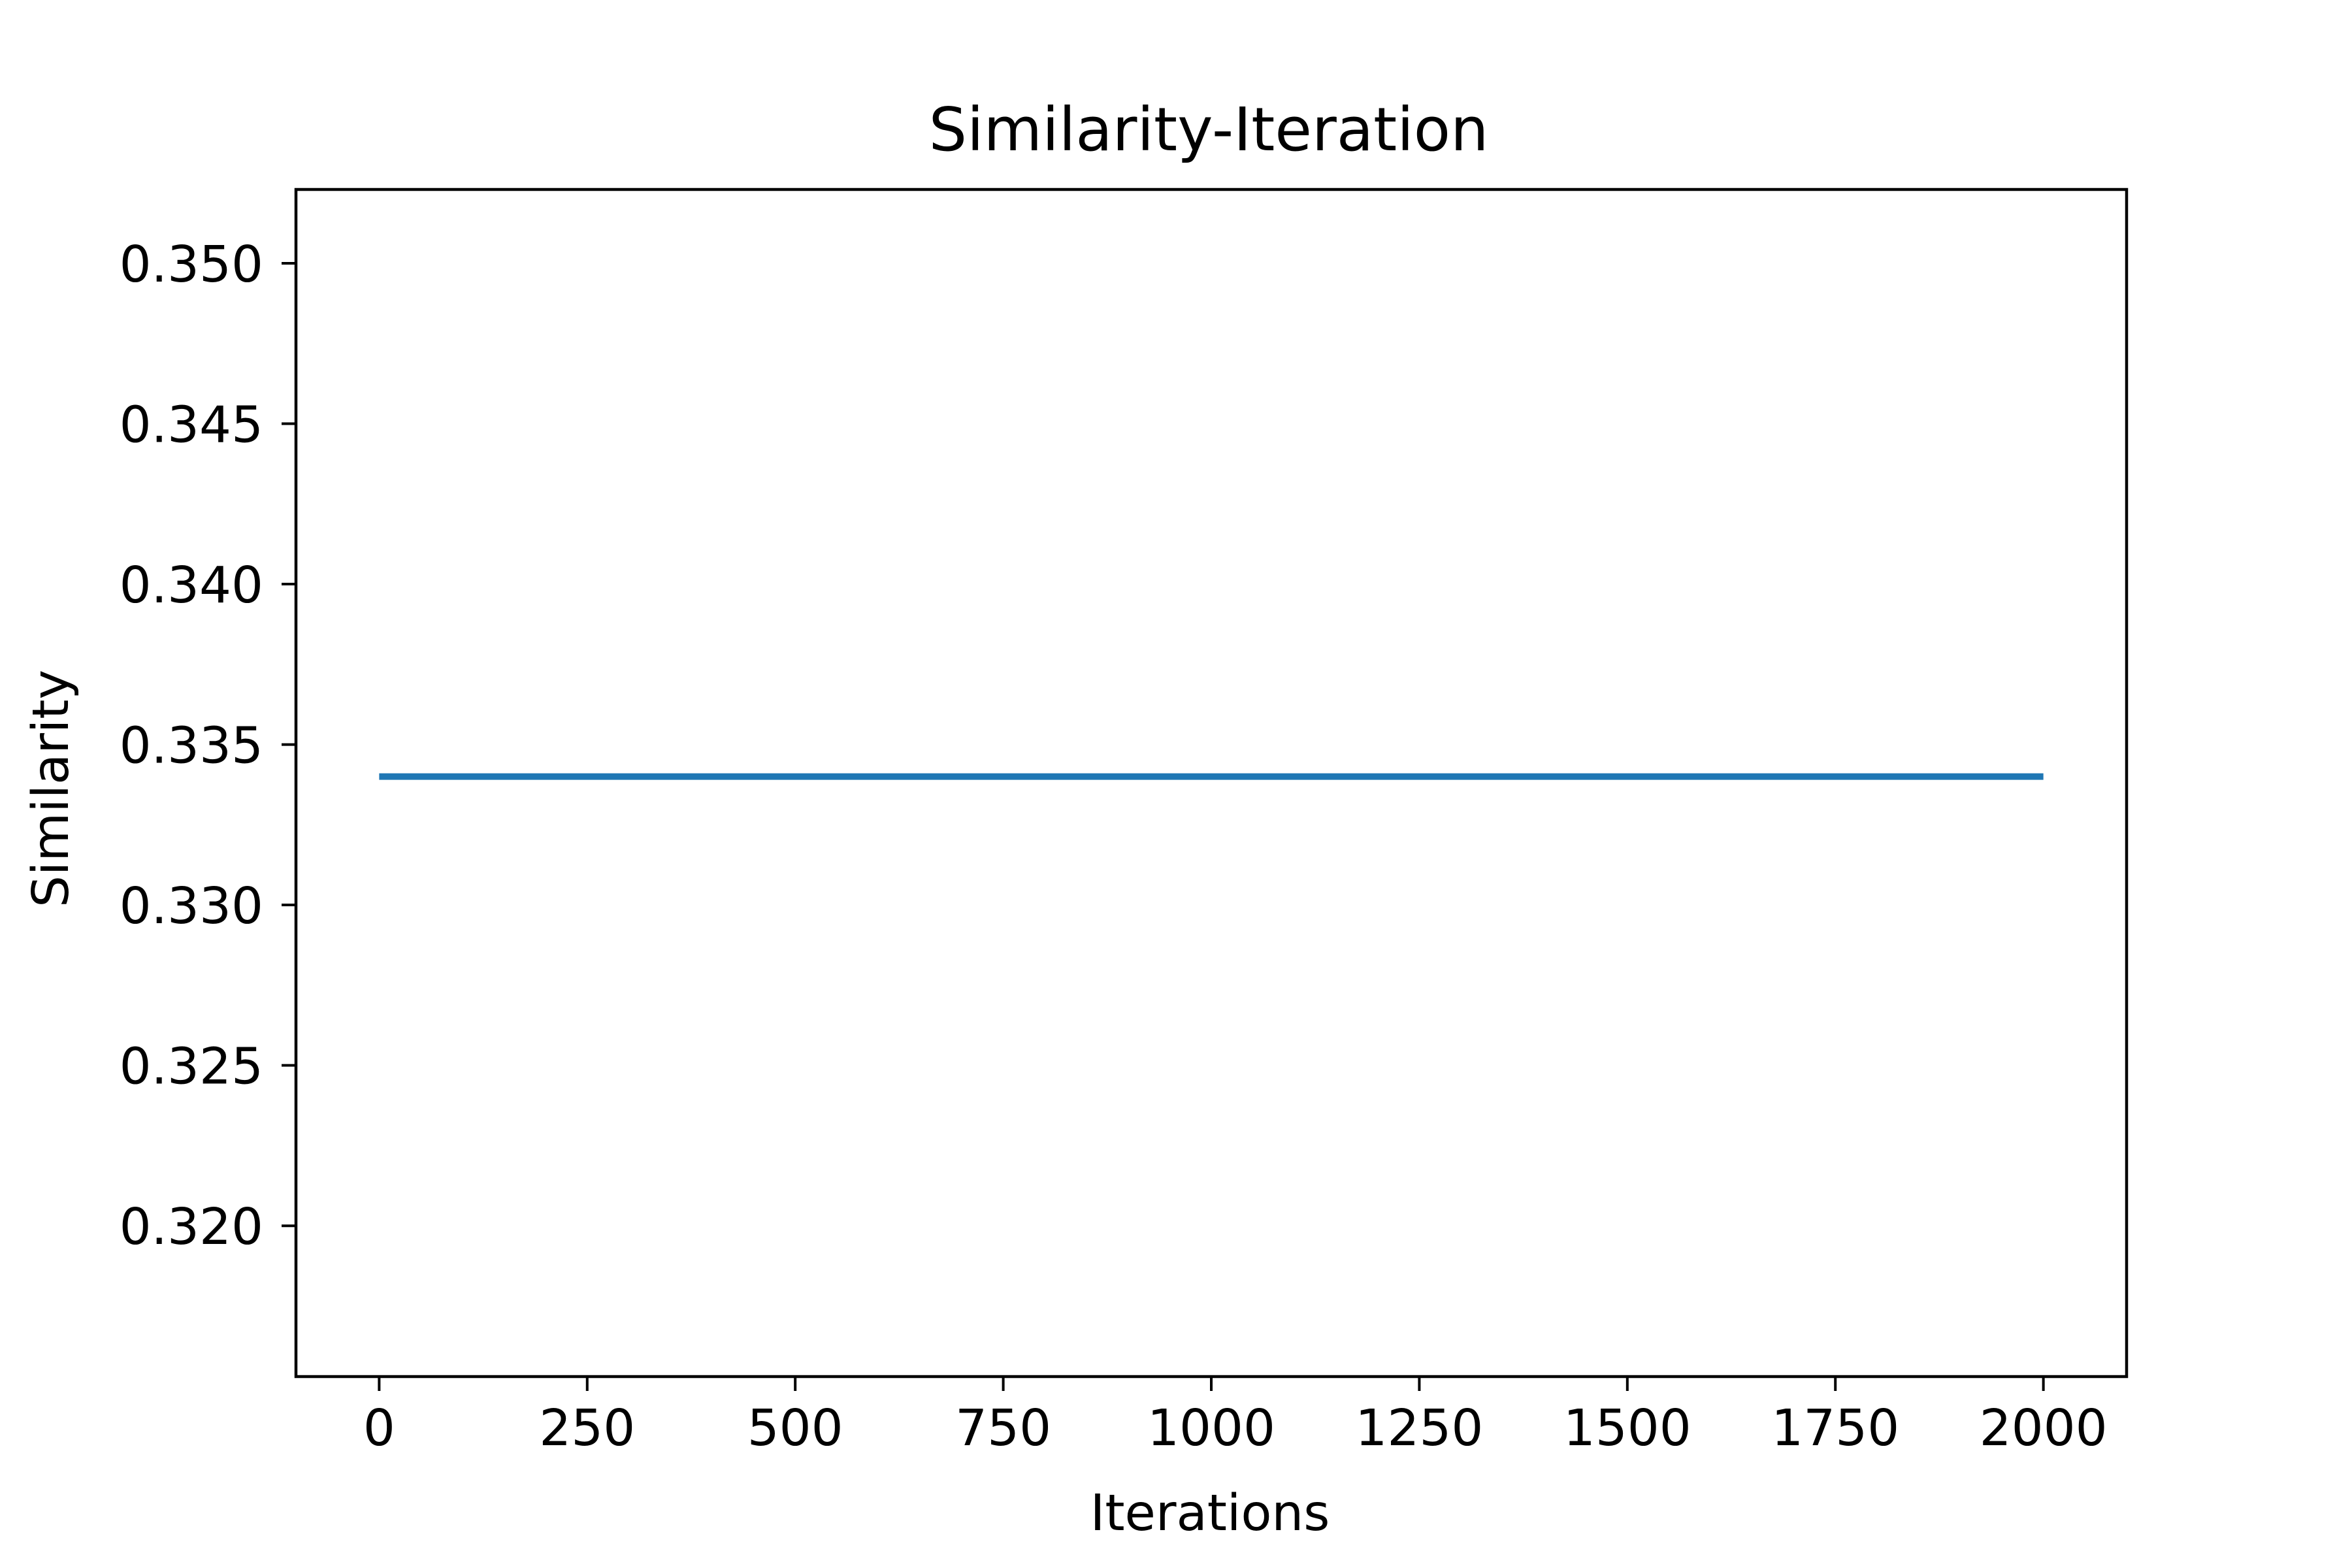  What do you see at coordinates (2044, 1428) in the screenshot?
I see `x-tick-label: 2000` at bounding box center [2044, 1428].